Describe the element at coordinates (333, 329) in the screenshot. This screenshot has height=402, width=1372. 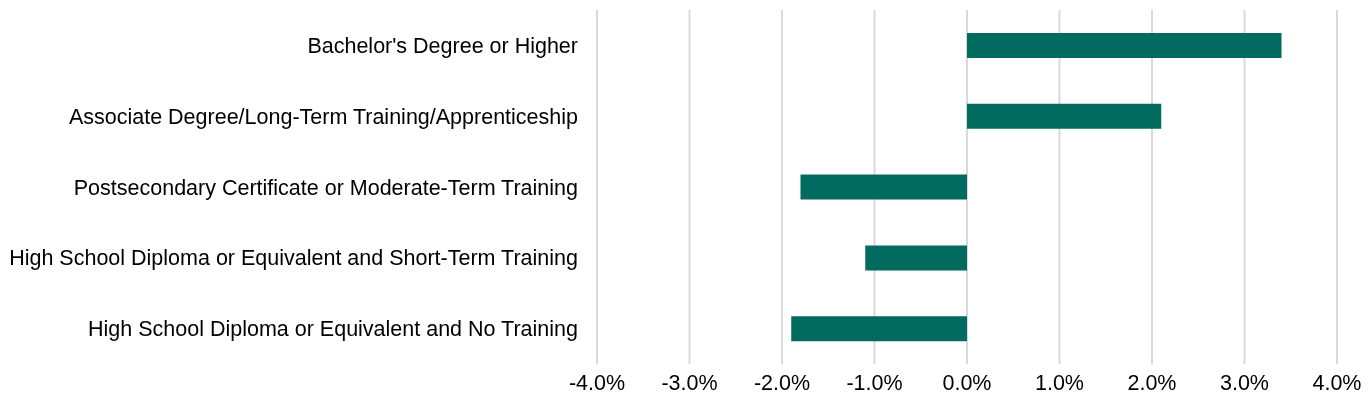
I see `y-tick-label: High School Diploma or Equivalent and No Training` at that location.